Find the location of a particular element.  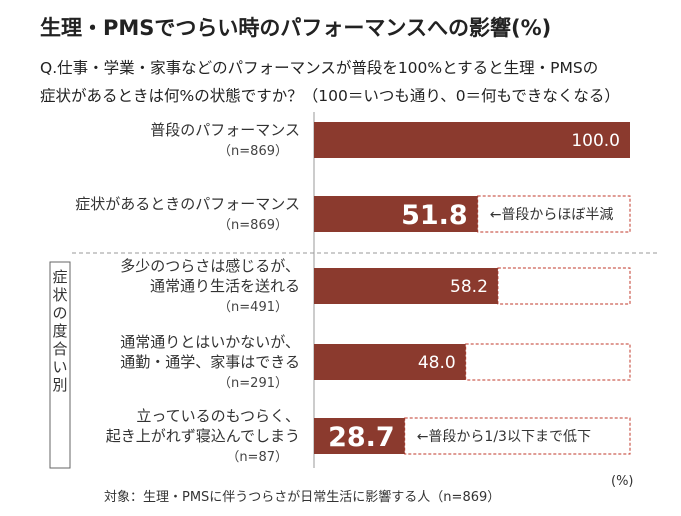

sample-size-label: （n=491） is located at coordinates (253, 307).